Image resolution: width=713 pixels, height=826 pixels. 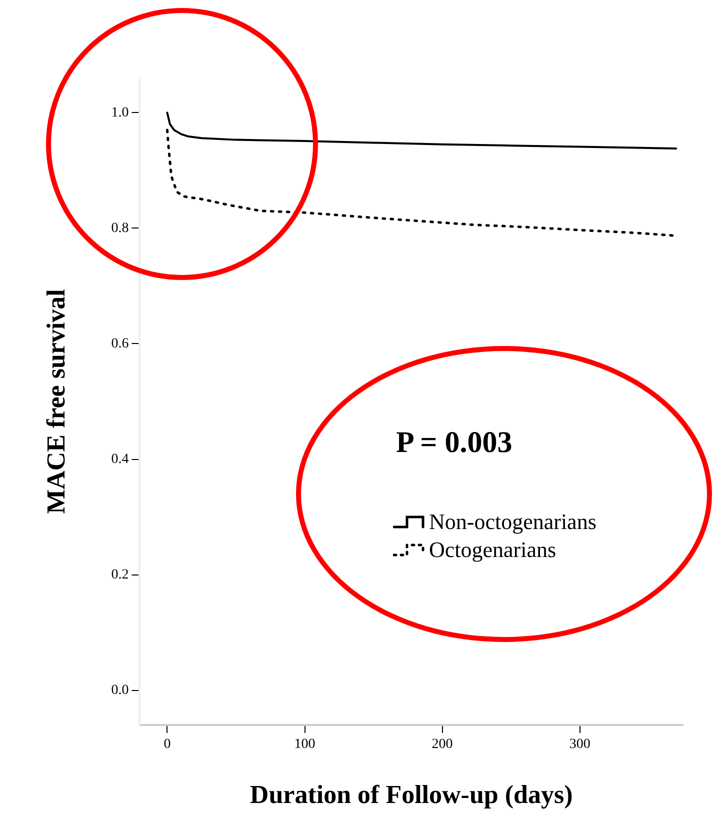 What do you see at coordinates (305, 744) in the screenshot?
I see `x-tick-label: 100` at bounding box center [305, 744].